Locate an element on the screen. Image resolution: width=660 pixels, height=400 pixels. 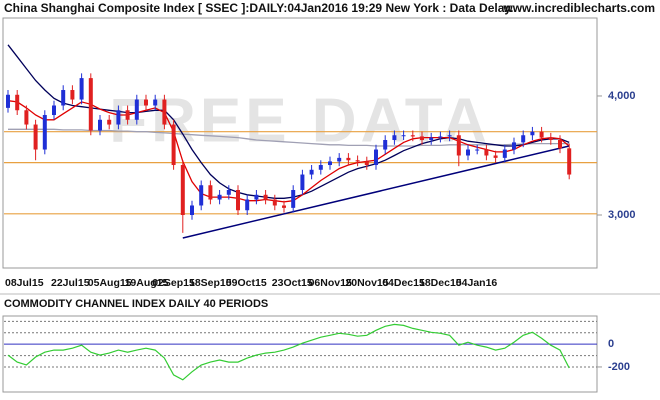
x-tick-label: 04Jan16 is located at coordinates (477, 283).